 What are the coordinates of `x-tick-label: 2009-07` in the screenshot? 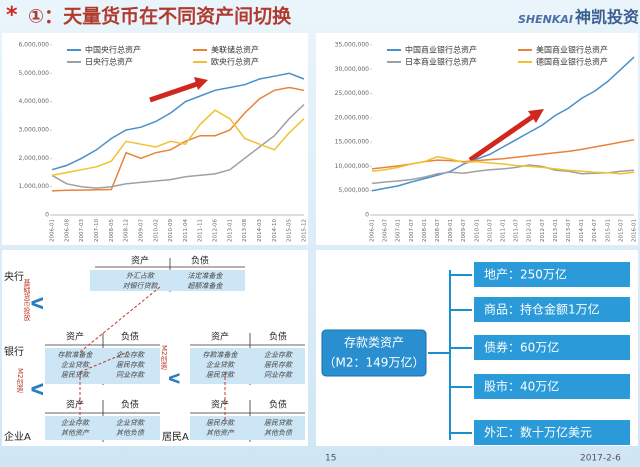 It's located at (464, 230).